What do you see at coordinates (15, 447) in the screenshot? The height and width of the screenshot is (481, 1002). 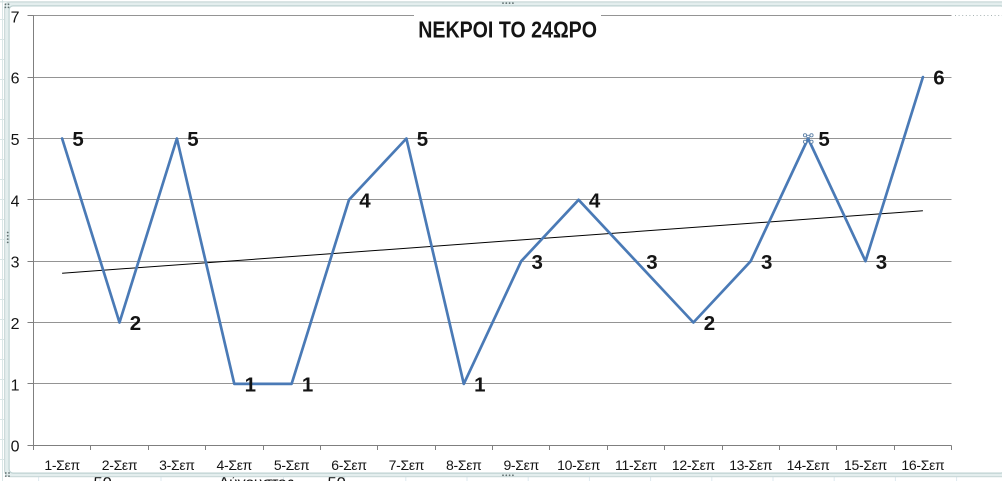 I see `svg-text: 0` at bounding box center [15, 447].